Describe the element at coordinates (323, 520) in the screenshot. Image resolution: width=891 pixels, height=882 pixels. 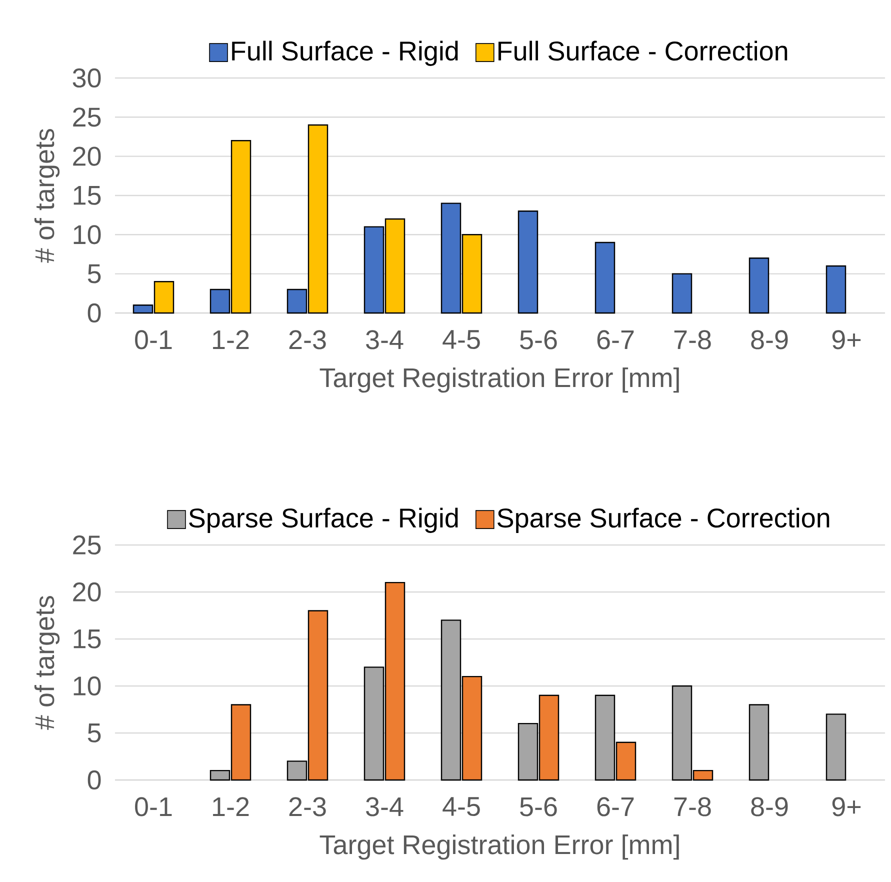
I see `legend-label: Sparse Surface - Rigid` at that location.